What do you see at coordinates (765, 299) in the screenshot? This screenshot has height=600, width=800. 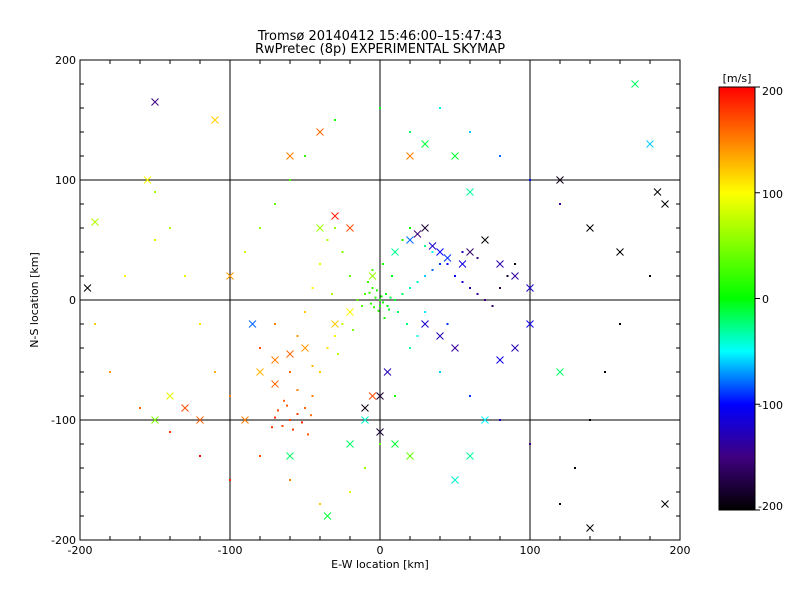 I see `colorbar-tick-label: 0` at bounding box center [765, 299].